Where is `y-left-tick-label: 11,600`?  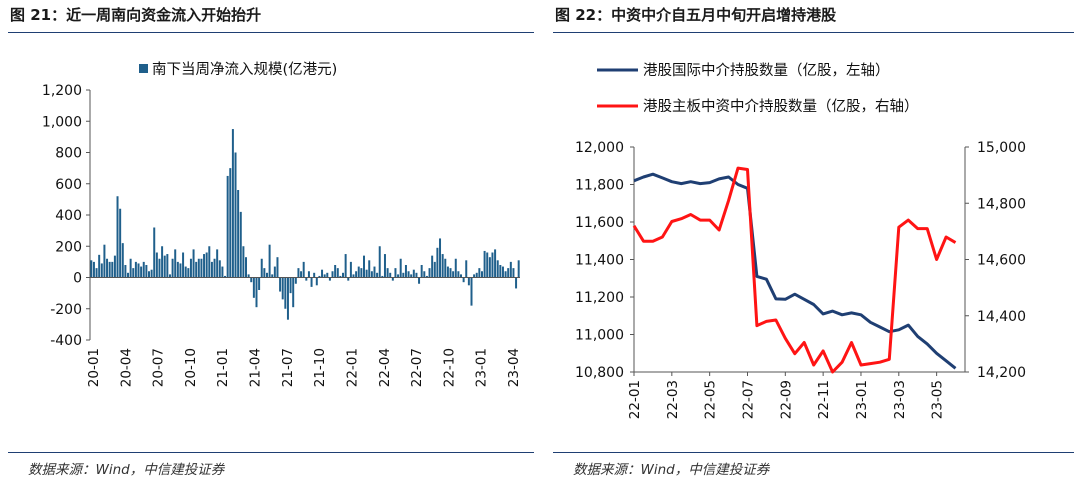 y-left-tick-label: 11,600 is located at coordinates (599, 223).